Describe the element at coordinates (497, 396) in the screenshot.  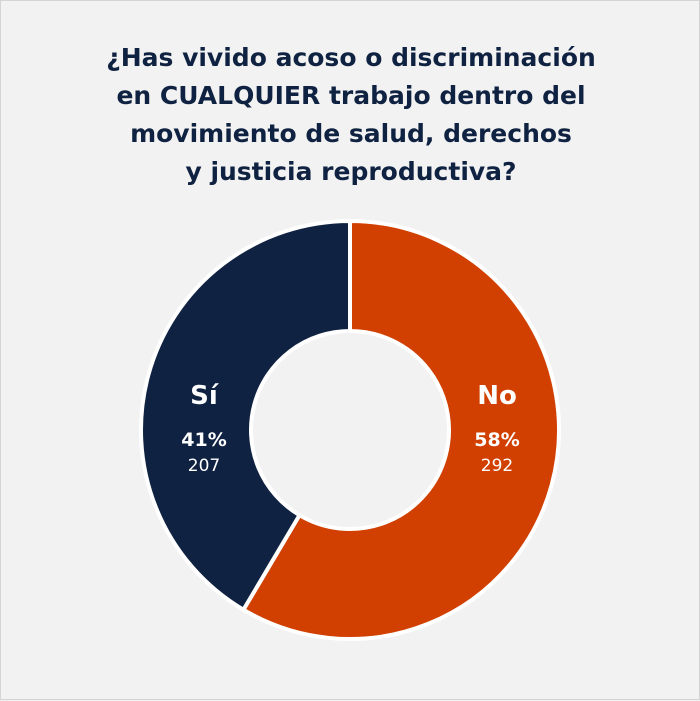
I see `slice-label-no: No` at that location.